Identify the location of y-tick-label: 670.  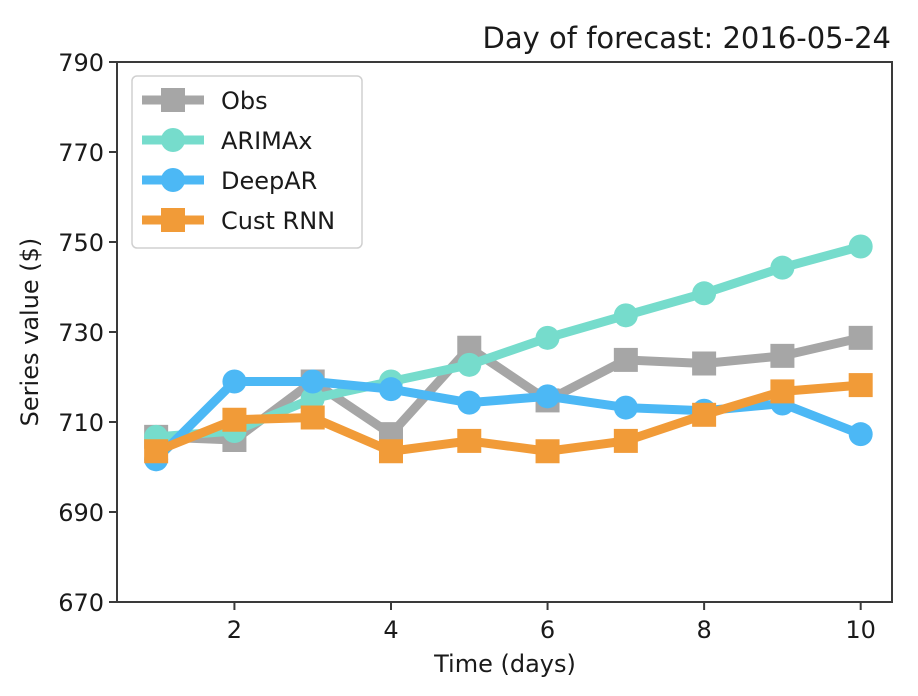
(81, 603).